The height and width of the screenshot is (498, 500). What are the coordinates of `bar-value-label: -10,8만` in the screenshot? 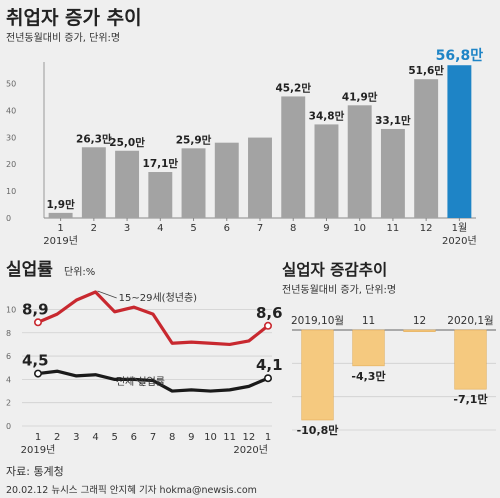 It's located at (318, 430).